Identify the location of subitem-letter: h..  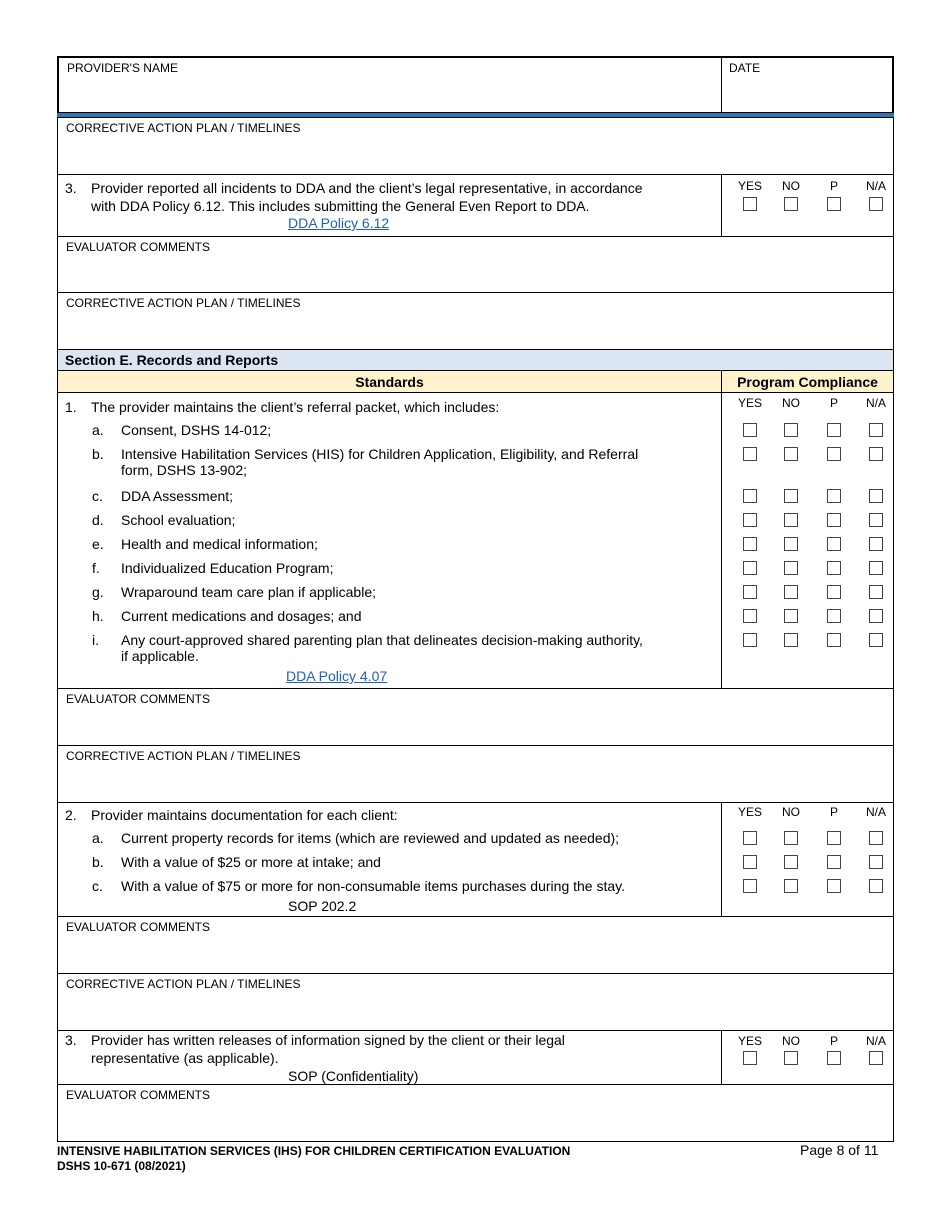
(98, 616).